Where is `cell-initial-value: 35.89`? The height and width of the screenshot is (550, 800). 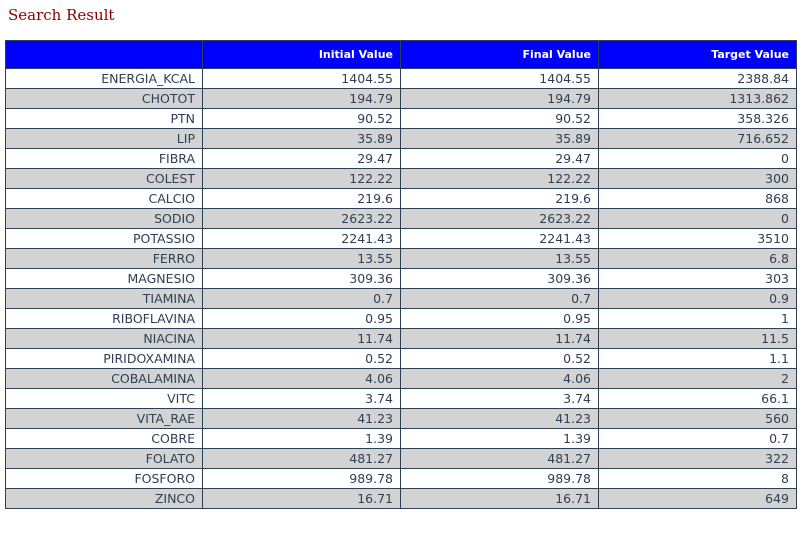
cell-initial-value: 35.89 is located at coordinates (301, 138).